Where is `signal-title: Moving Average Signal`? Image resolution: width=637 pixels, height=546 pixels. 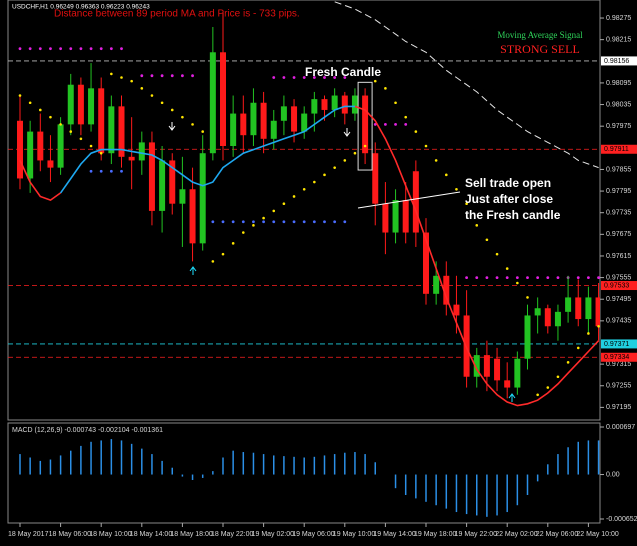
signal-title: Moving Average Signal is located at coordinates (540, 35).